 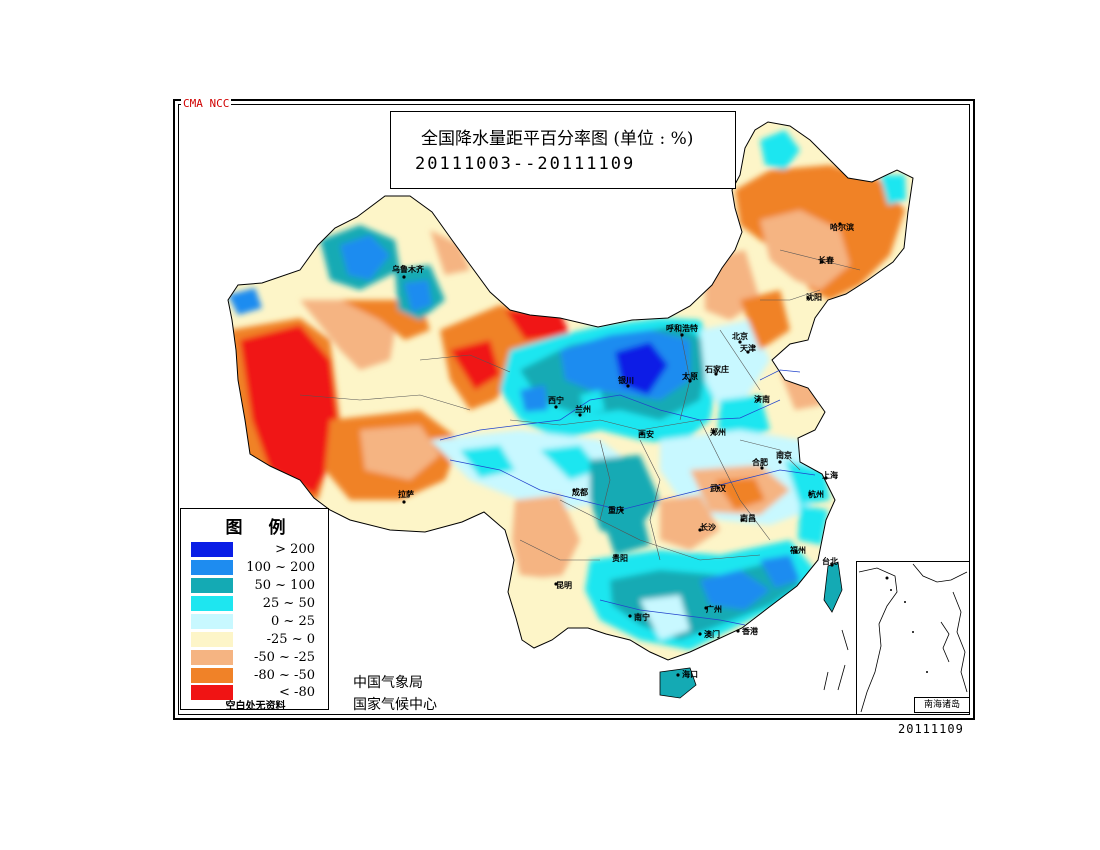 I want to click on title-box: 全国降水量距平百分率图 (单位 : %) 20111003--20111109, so click(x=563, y=150).